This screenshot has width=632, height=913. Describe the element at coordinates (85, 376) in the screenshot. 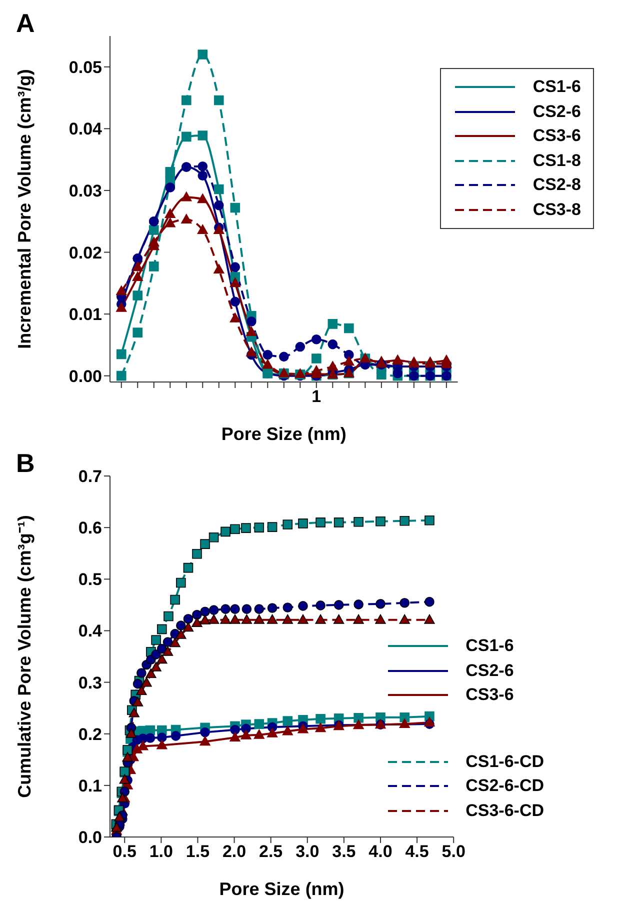

I see `y-tick-label: 0.00` at that location.